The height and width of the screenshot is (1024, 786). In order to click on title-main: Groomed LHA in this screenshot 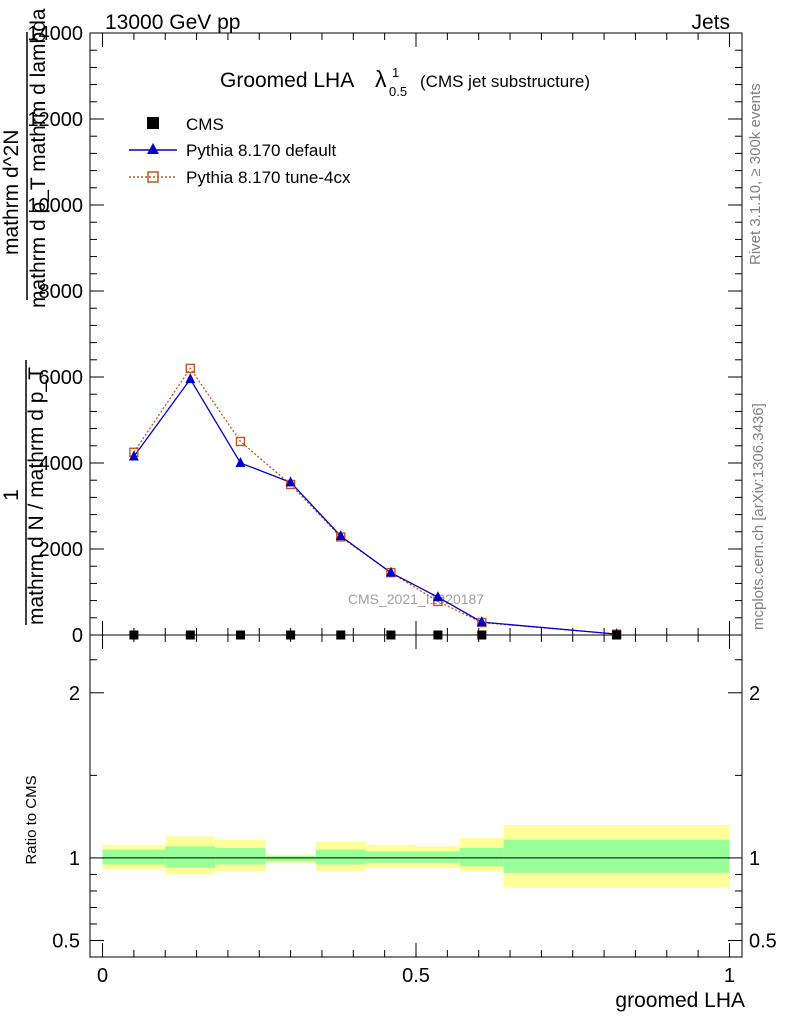, I will do `click(287, 80)`.